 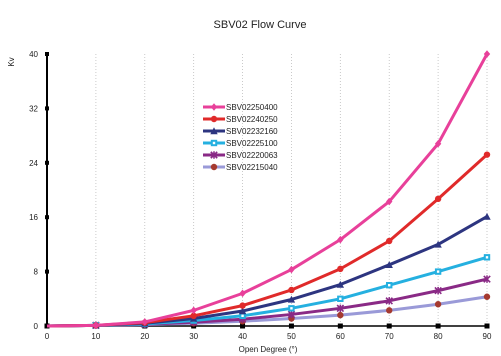 What do you see at coordinates (242, 336) in the screenshot?
I see `x-tick-label: 40` at bounding box center [242, 336].